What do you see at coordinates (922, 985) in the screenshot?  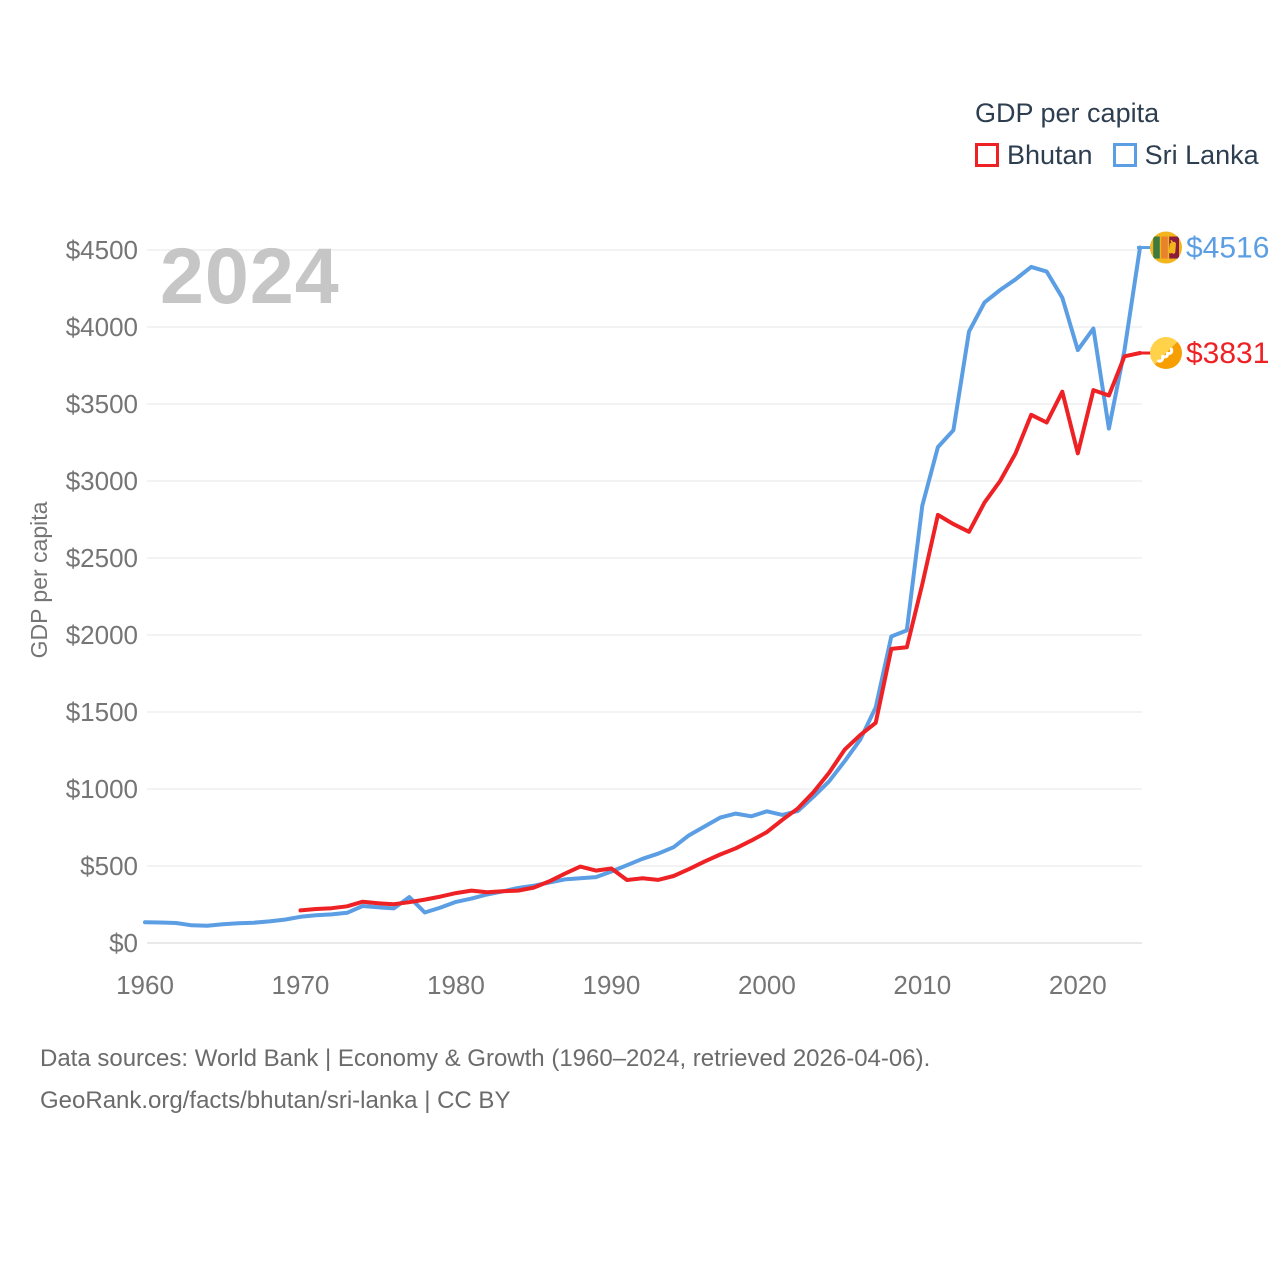 I see `x-tick-label: 2010` at bounding box center [922, 985].